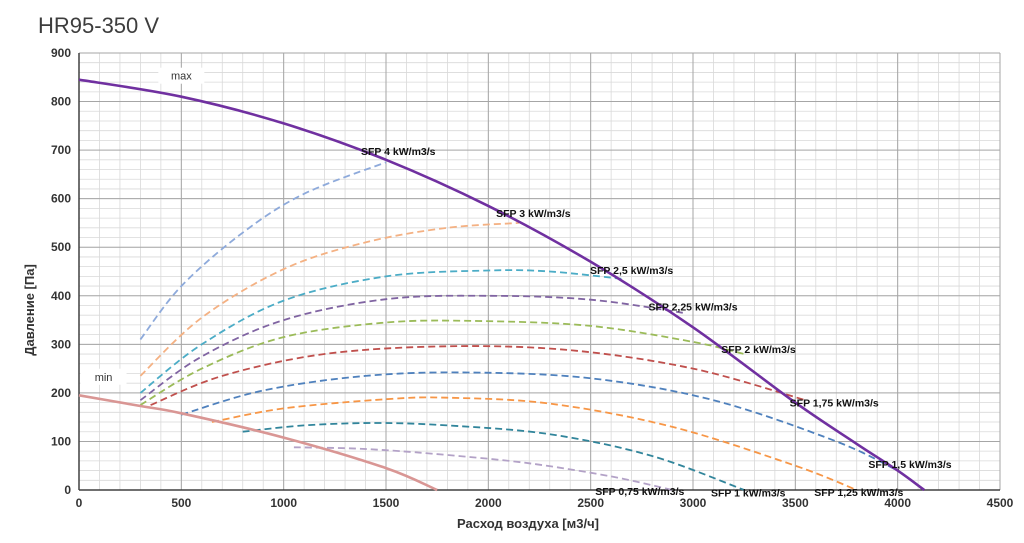 Image resolution: width=1024 pixels, height=543 pixels. I want to click on annotation-label: min, so click(104, 378).